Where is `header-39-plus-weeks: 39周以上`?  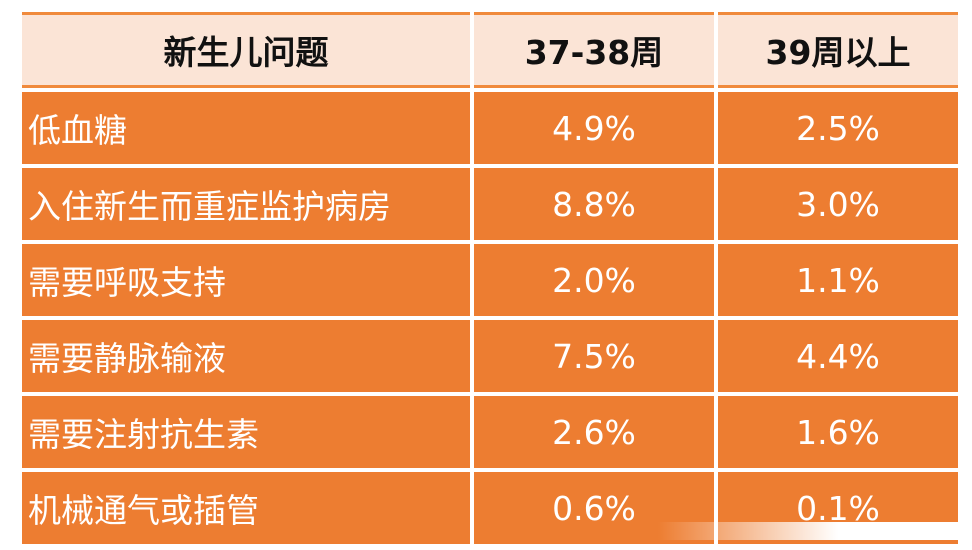 header-39-plus-weeks: 39周以上 is located at coordinates (838, 50).